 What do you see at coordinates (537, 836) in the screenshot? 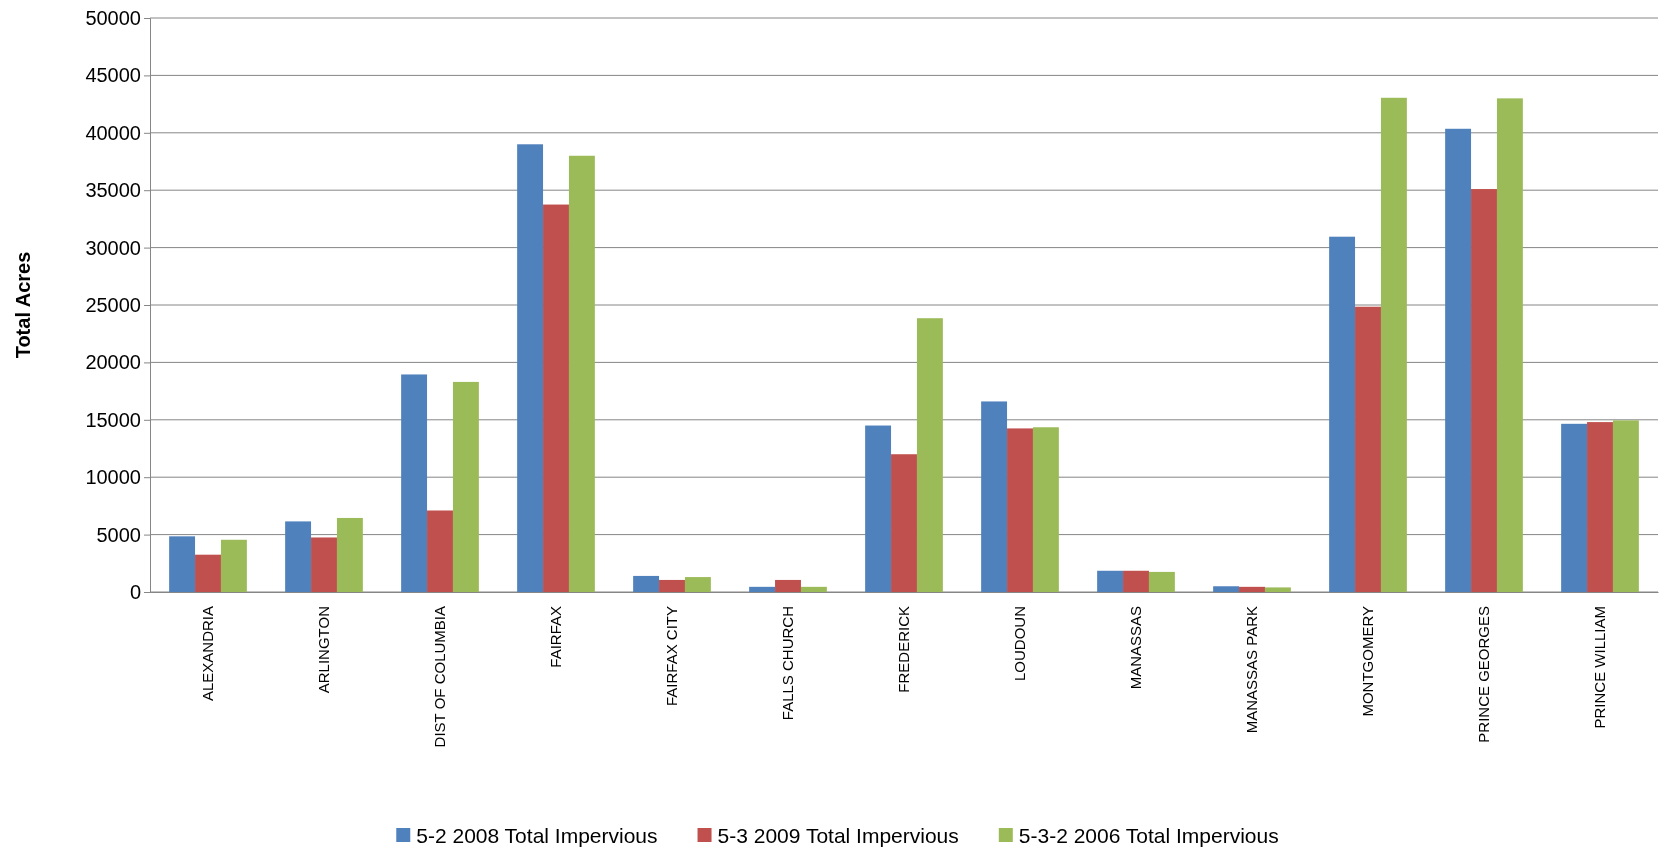
I see `legend-label: 5-2 2008 Total Impervious` at bounding box center [537, 836].